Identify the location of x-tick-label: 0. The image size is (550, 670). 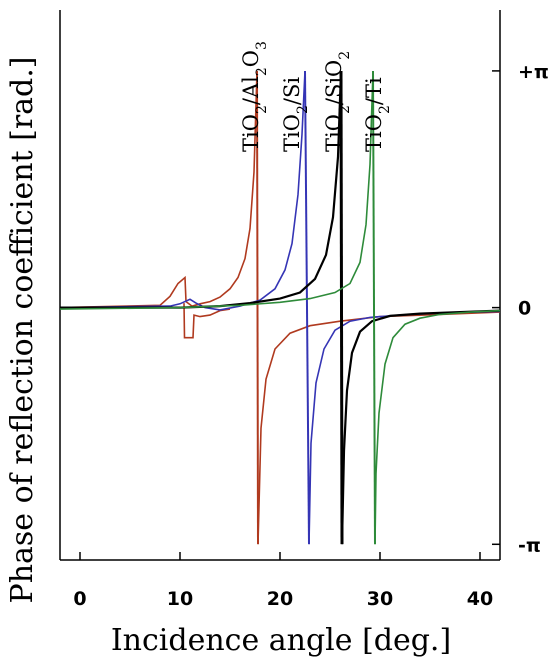
(79, 599).